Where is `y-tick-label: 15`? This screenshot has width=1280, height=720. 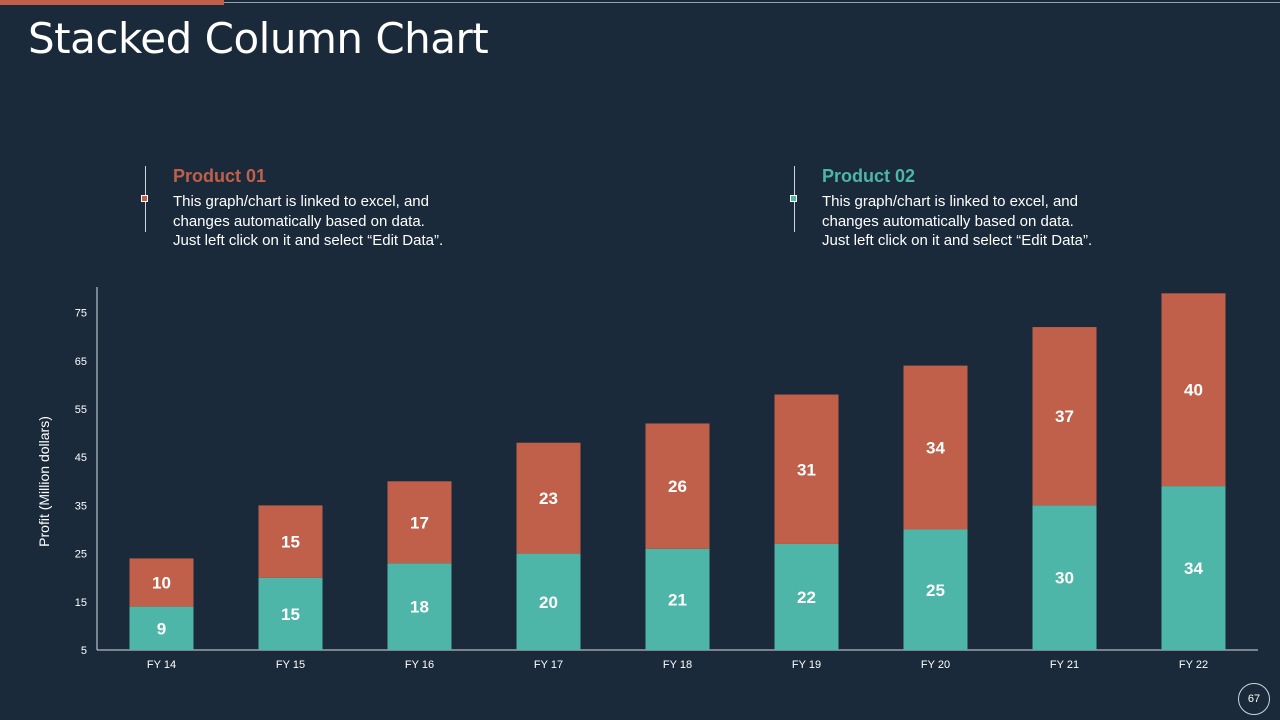 y-tick-label: 15 is located at coordinates (81, 603).